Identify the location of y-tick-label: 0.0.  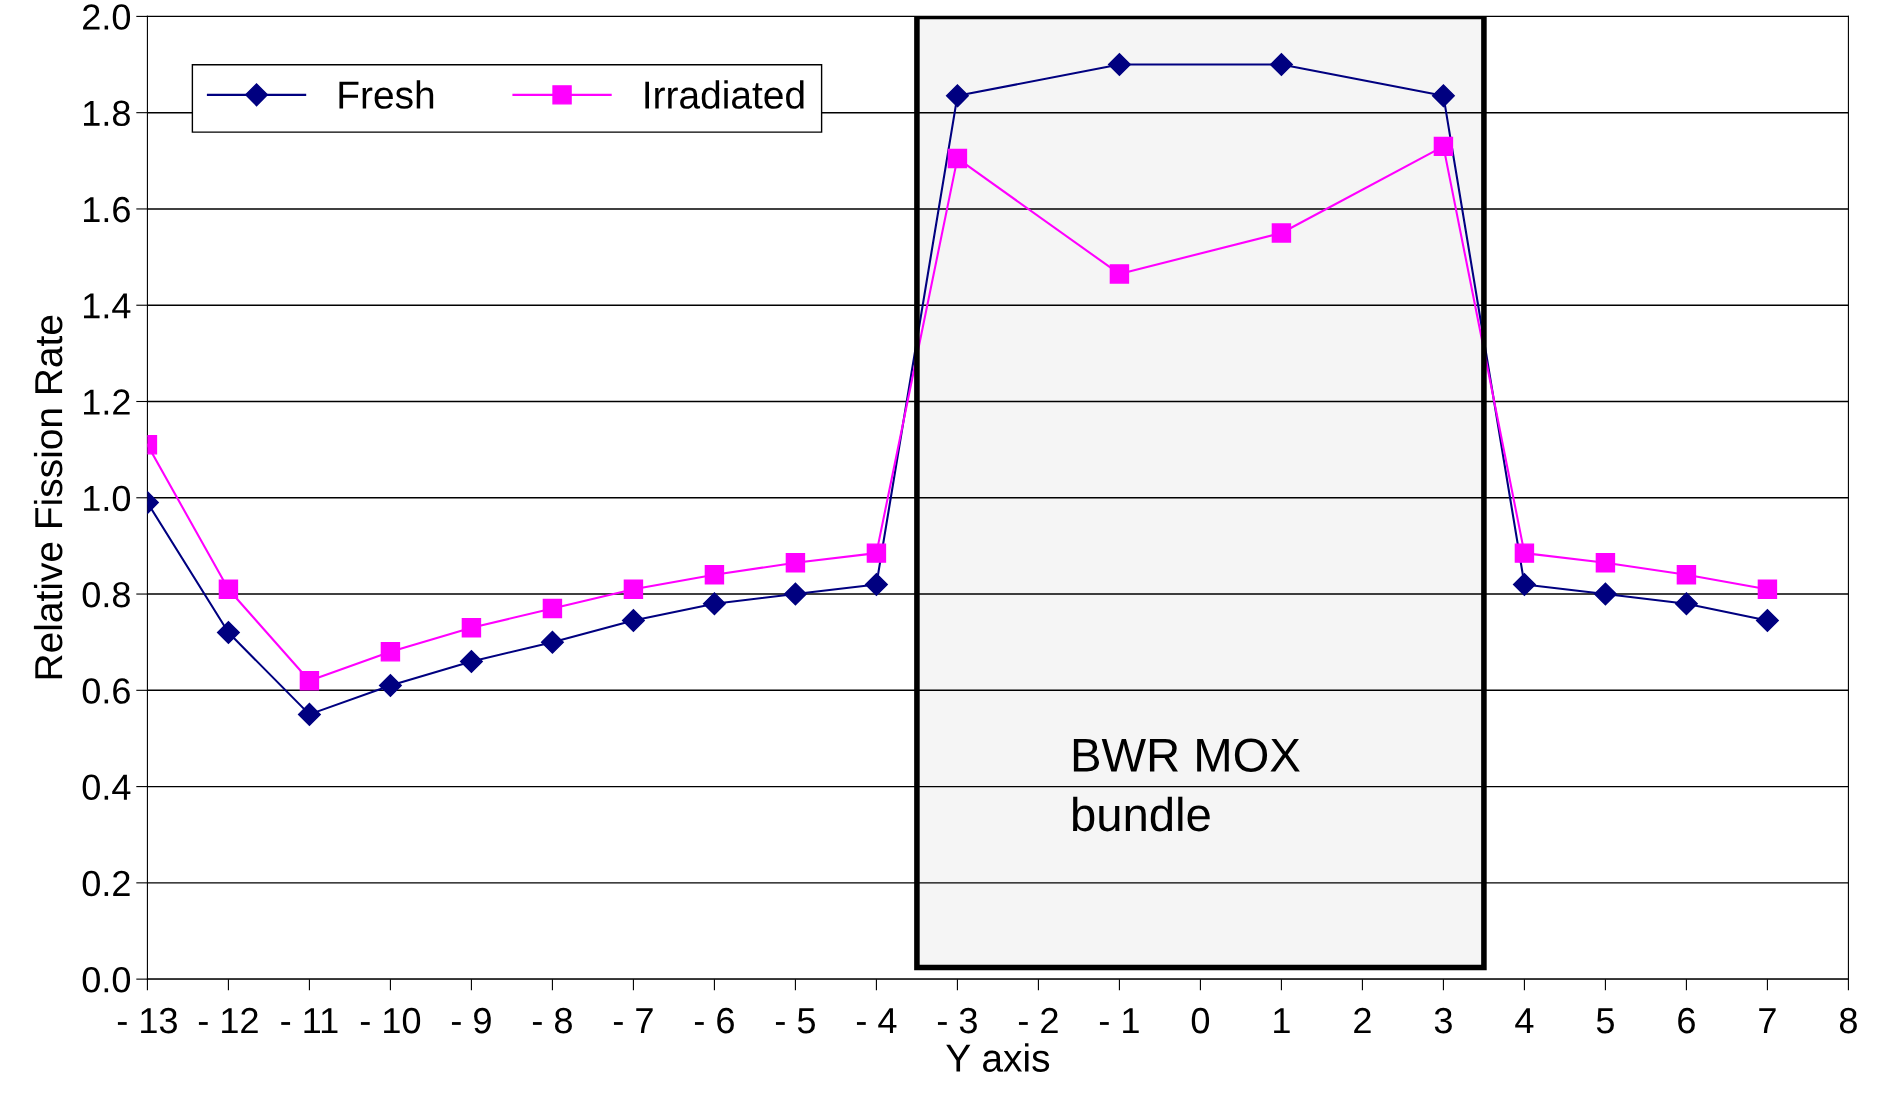
(106, 980).